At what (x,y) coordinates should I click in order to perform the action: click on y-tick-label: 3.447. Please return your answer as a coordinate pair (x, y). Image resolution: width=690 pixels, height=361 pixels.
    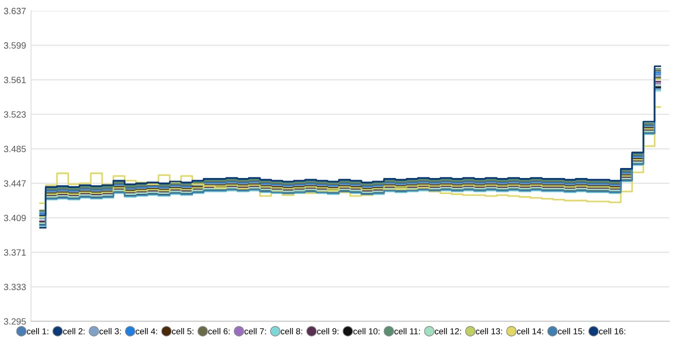
    Looking at the image, I should click on (15, 183).